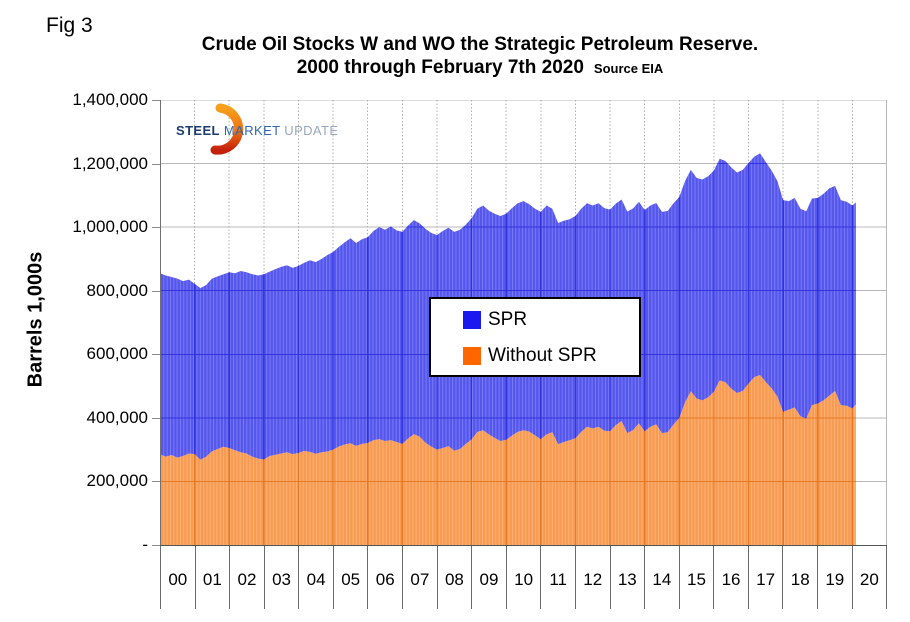  Describe the element at coordinates (592, 577) in the screenshot. I see `x-tick-label: 12` at that location.